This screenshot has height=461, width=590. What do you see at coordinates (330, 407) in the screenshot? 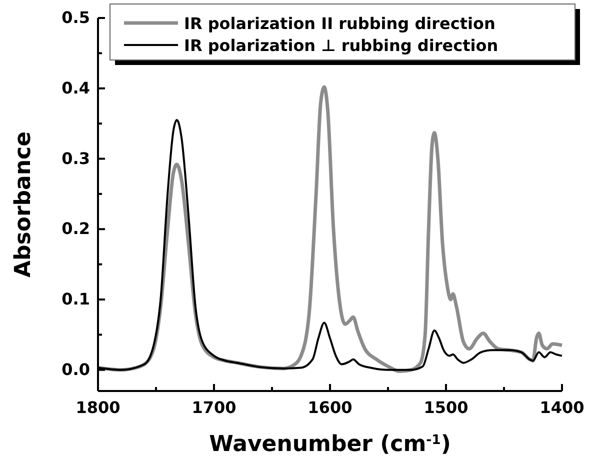
I see `x-tick-label: 1600` at bounding box center [330, 407].